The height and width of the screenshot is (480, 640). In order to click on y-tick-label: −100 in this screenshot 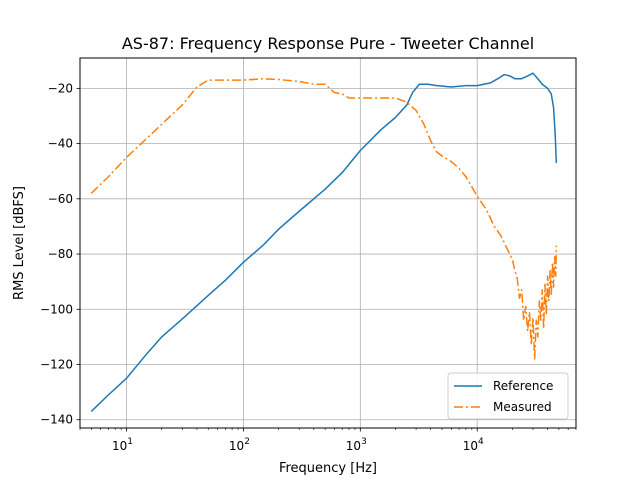, I will do `click(56, 309)`.